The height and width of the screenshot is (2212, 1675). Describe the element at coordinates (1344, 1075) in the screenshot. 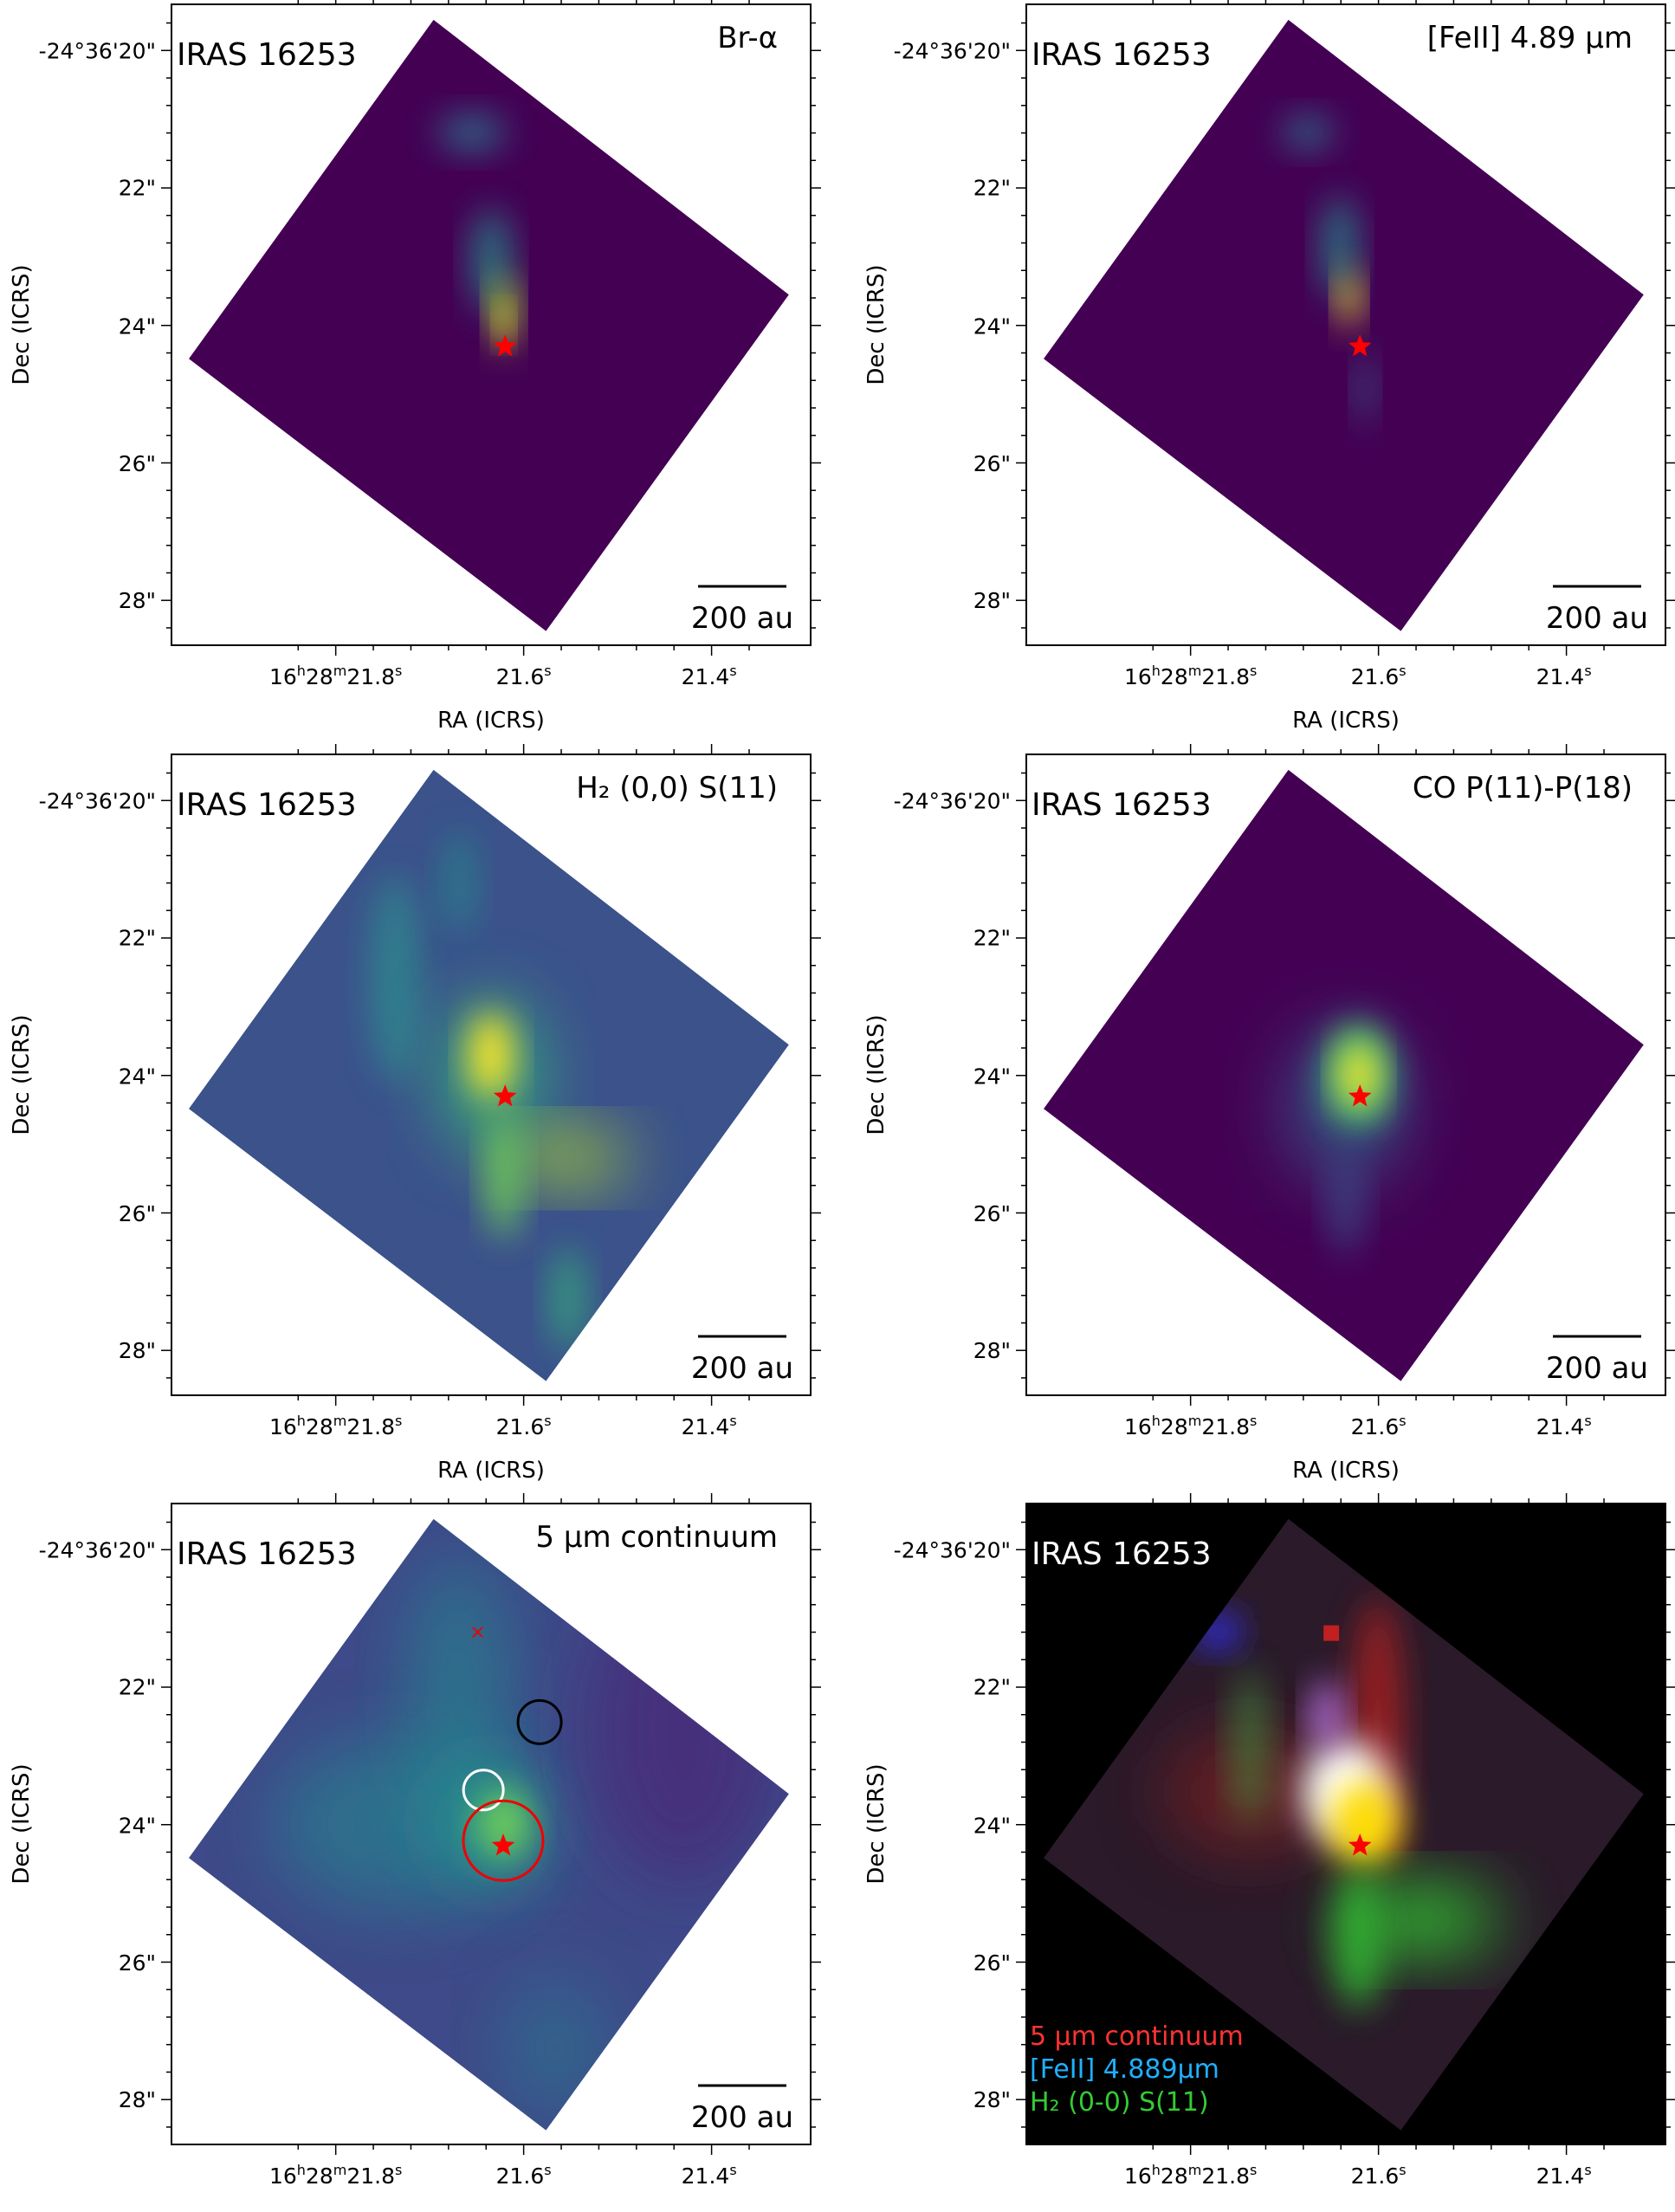

I see `image-co` at that location.